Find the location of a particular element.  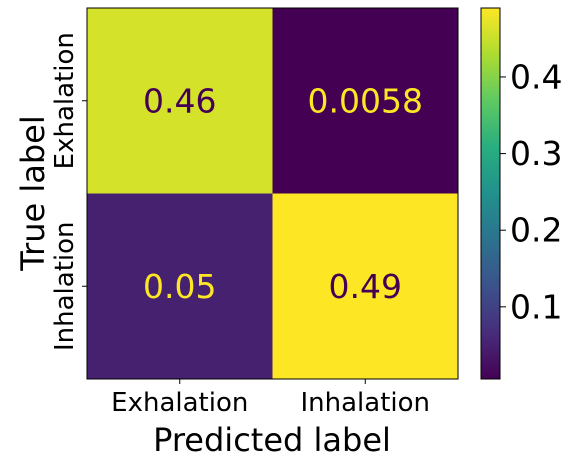

cell-value-label: 0.46 is located at coordinates (179, 100).